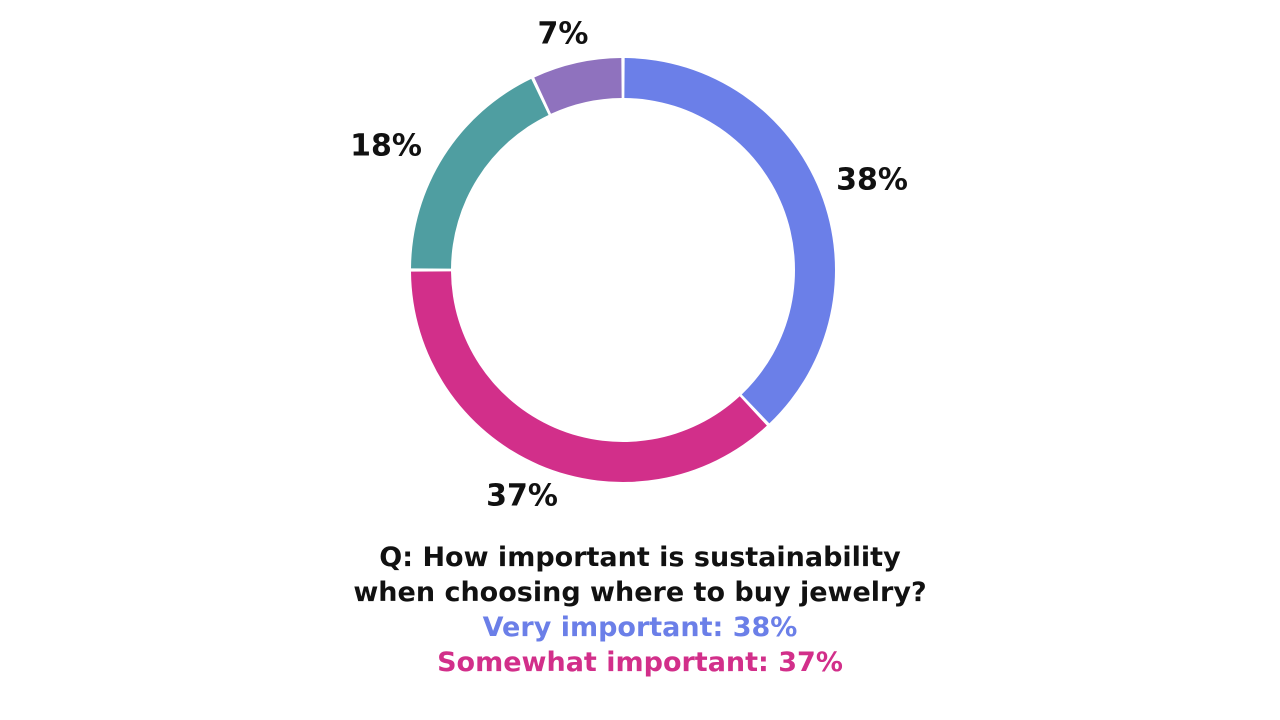 Image resolution: width=1280 pixels, height=720 pixels. Describe the element at coordinates (640, 627) in the screenshot. I see `very-important-line: Very important: 38%` at that location.